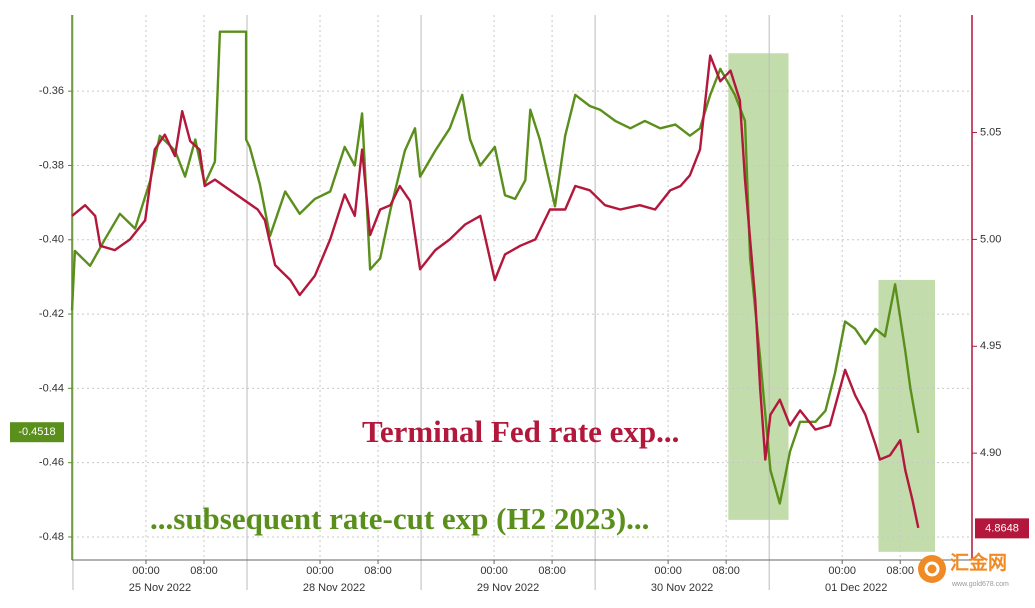 Image resolution: width=1035 pixels, height=608 pixels. What do you see at coordinates (682, 588) in the screenshot?
I see `date-label: 30 Nov 2022` at bounding box center [682, 588].